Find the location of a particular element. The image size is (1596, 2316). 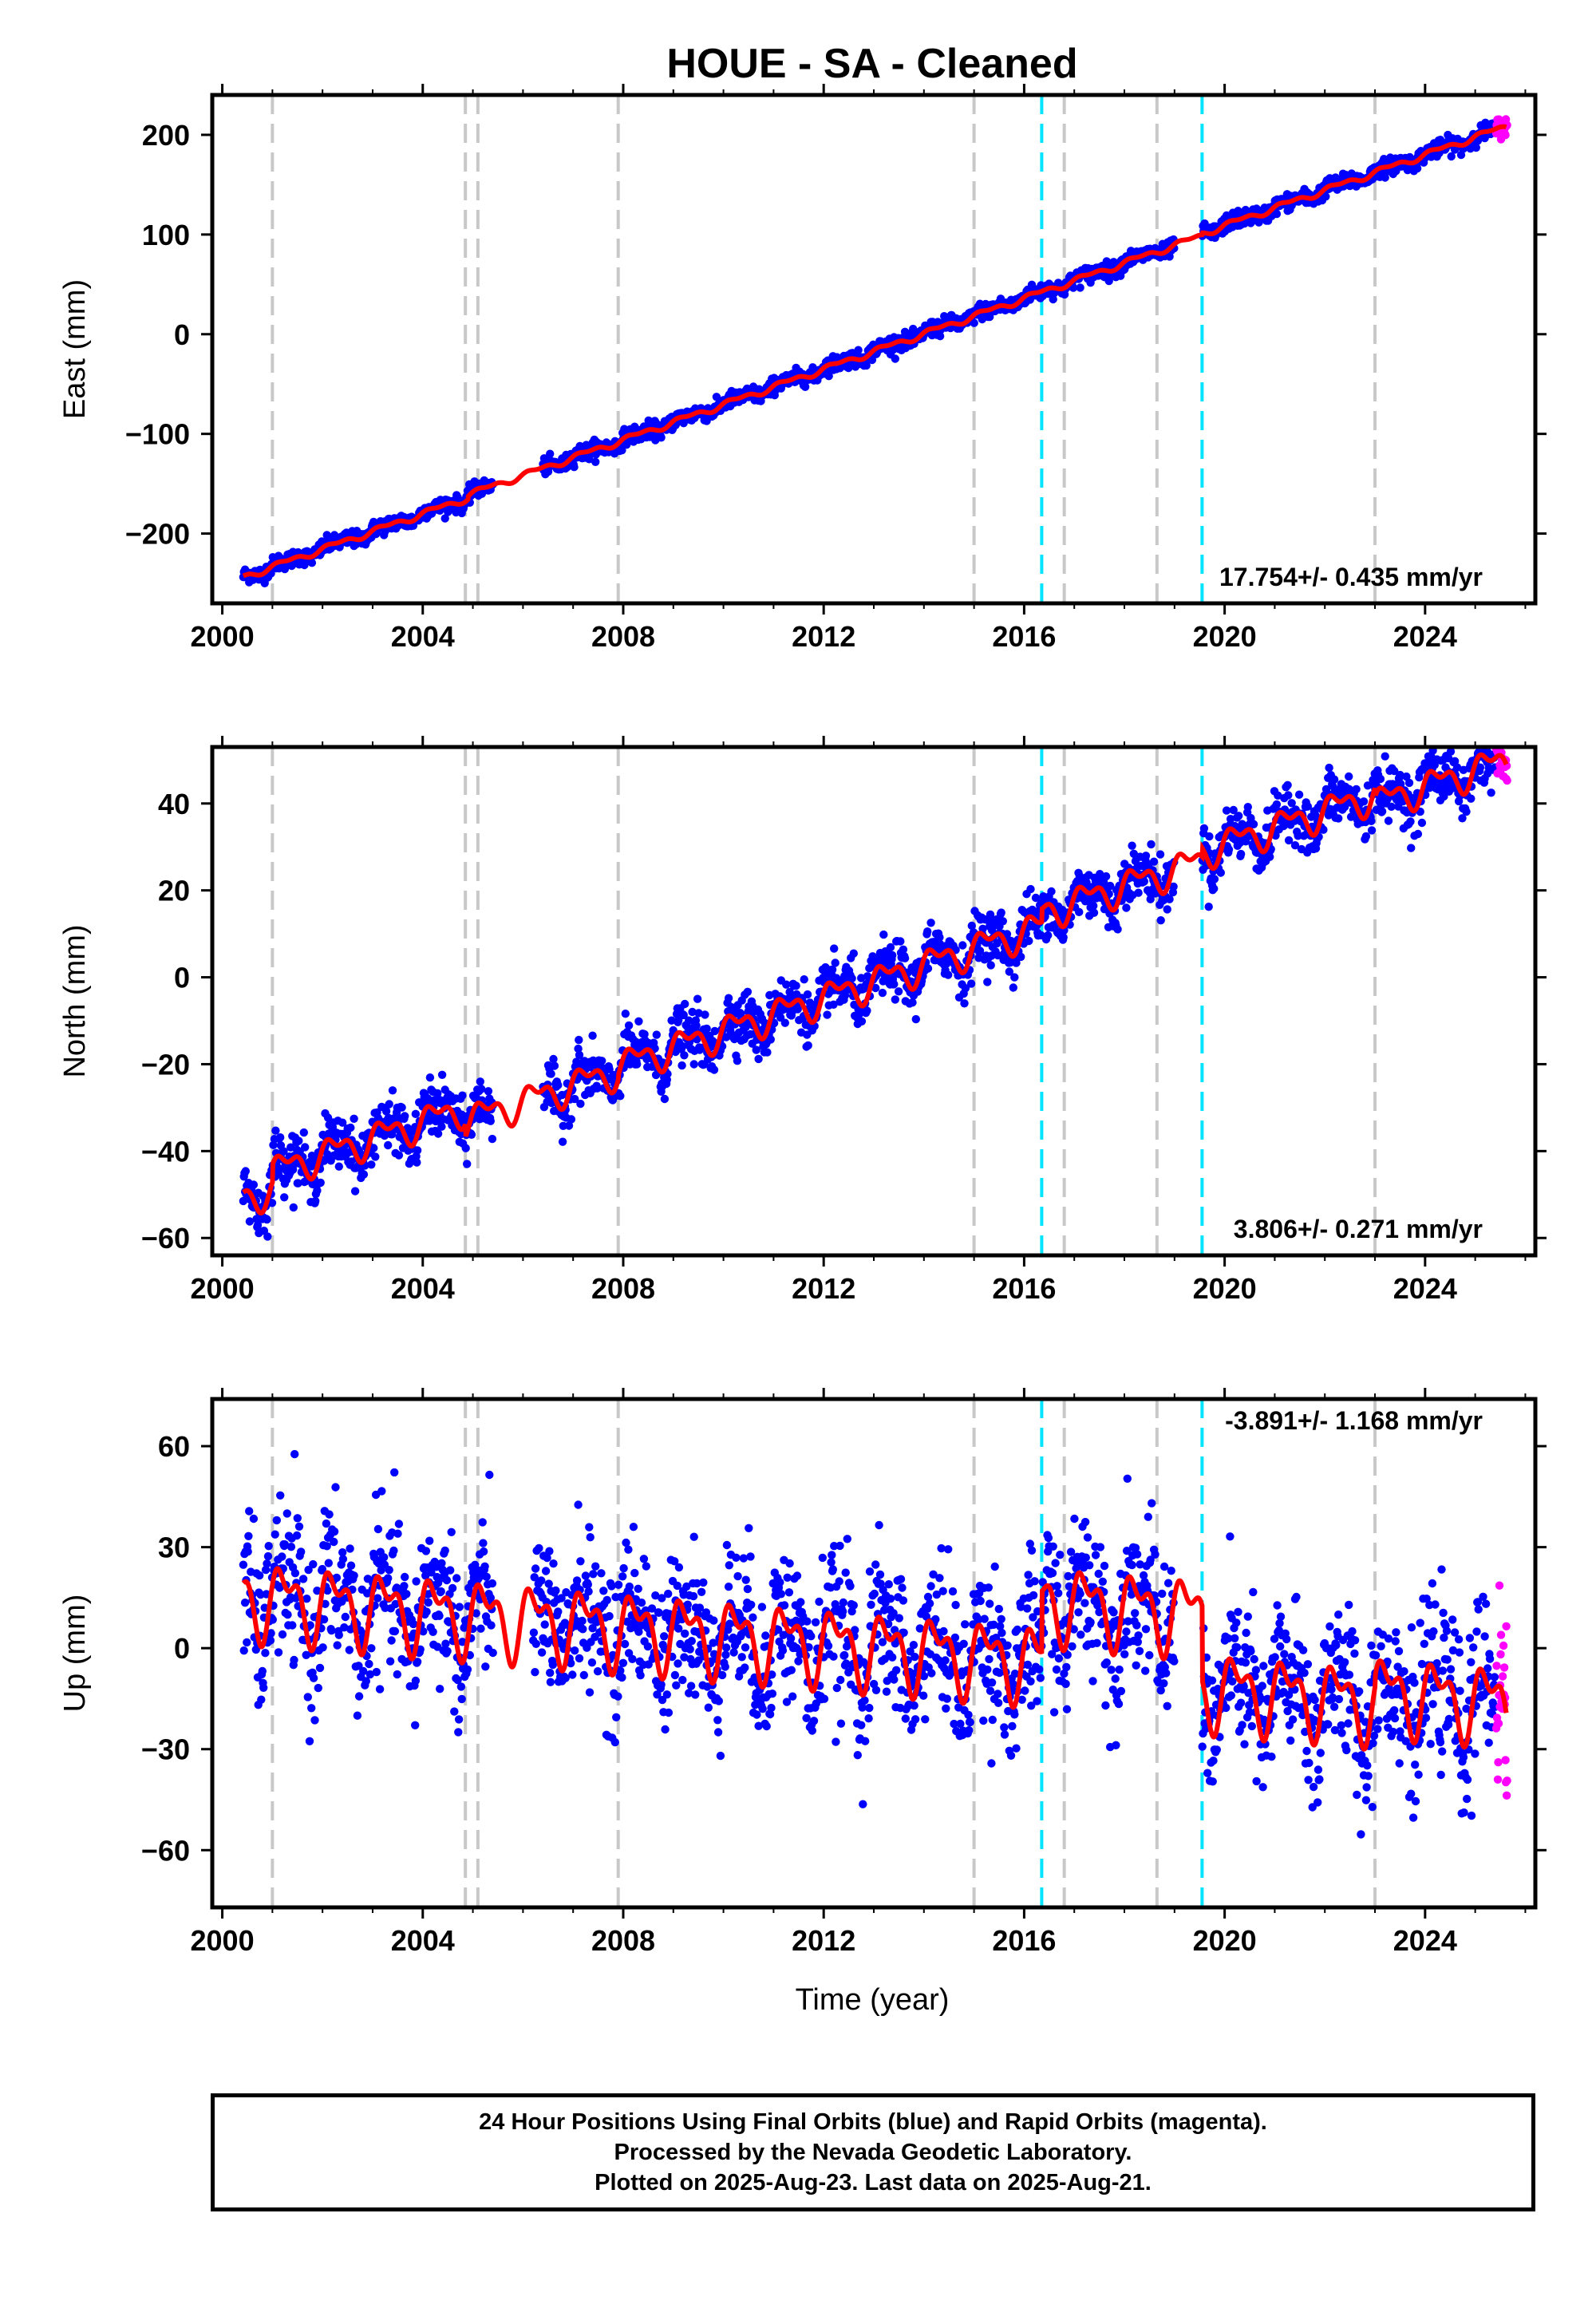

y-tick-label: −20 is located at coordinates (165, 1064).